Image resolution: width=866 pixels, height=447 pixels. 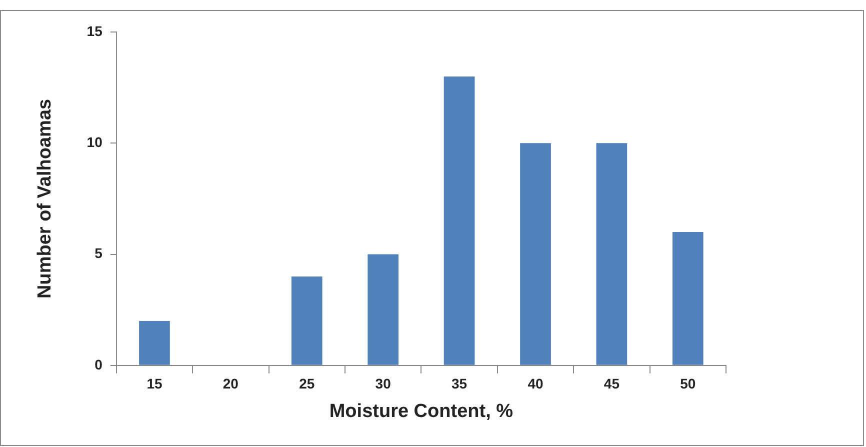 What do you see at coordinates (688, 384) in the screenshot?
I see `x-tick-label: 50` at bounding box center [688, 384].